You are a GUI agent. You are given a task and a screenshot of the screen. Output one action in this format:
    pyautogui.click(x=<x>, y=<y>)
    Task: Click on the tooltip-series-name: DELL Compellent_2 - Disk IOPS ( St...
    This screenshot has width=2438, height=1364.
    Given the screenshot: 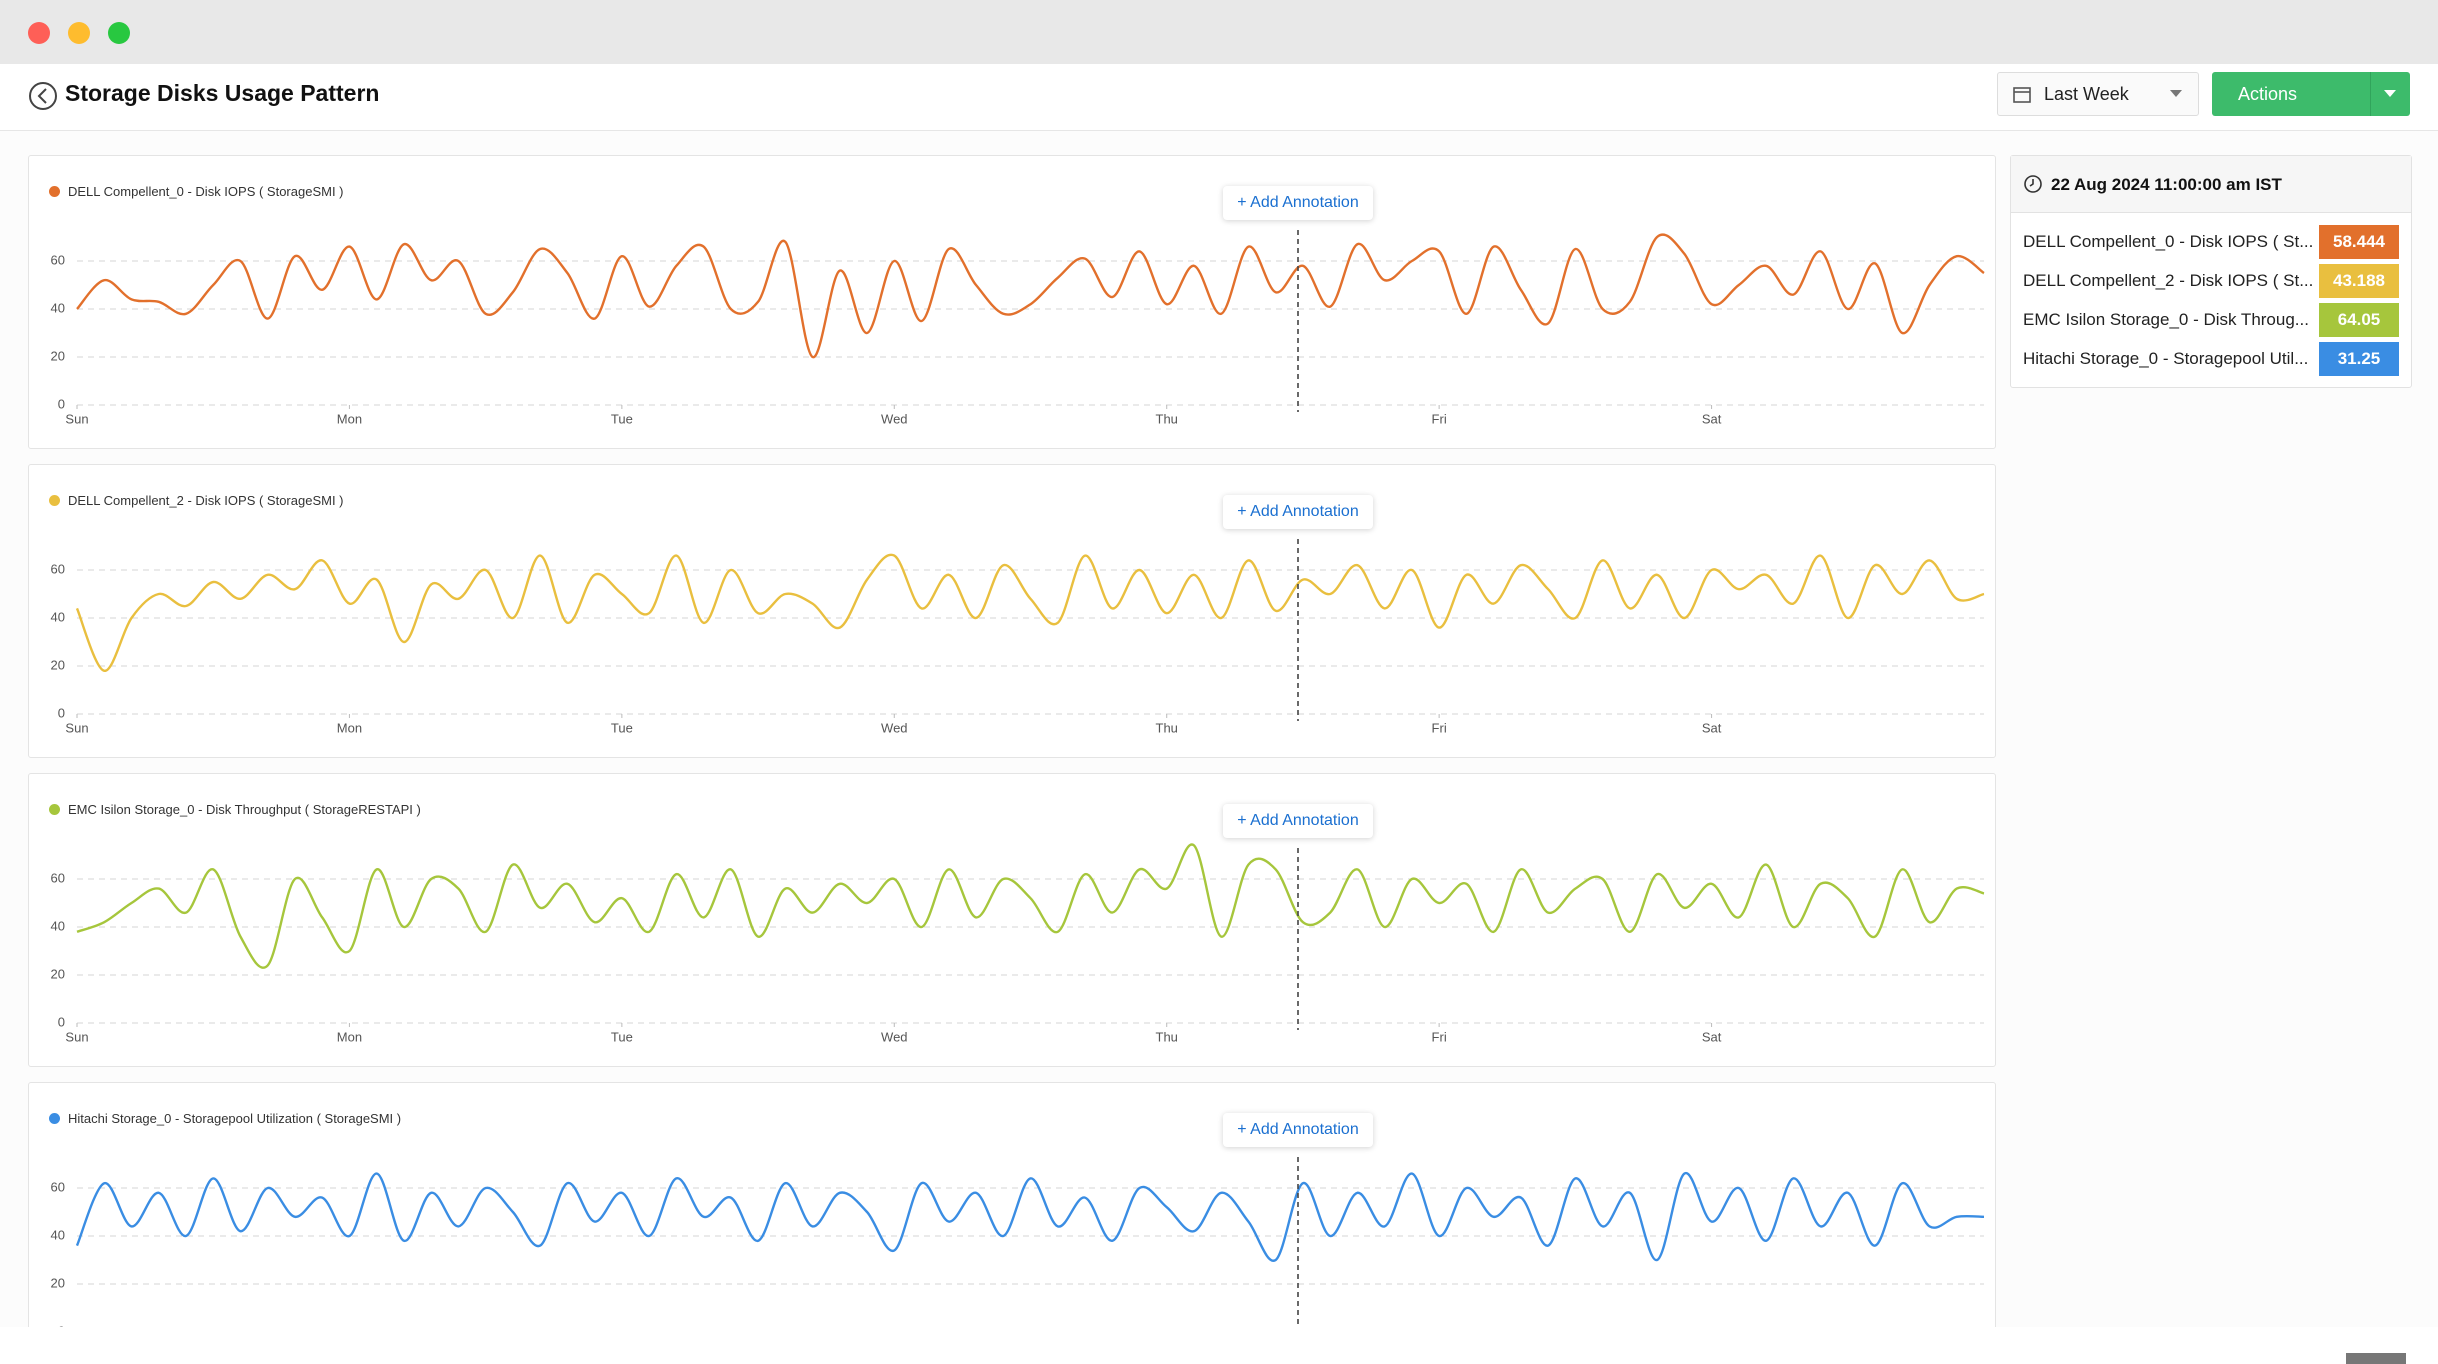 What is the action you would take?
    pyautogui.click(x=2168, y=280)
    